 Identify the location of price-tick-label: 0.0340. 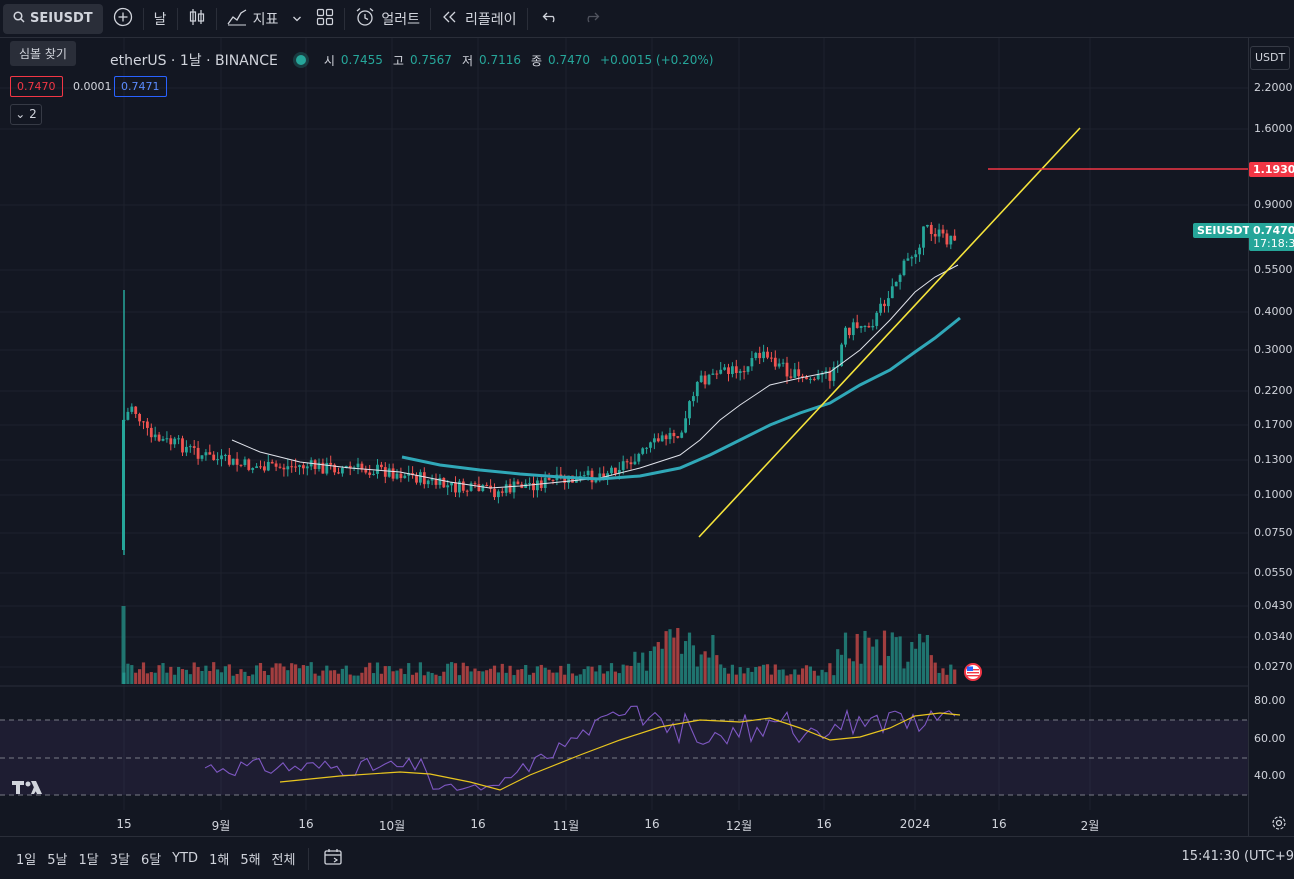
(1273, 636).